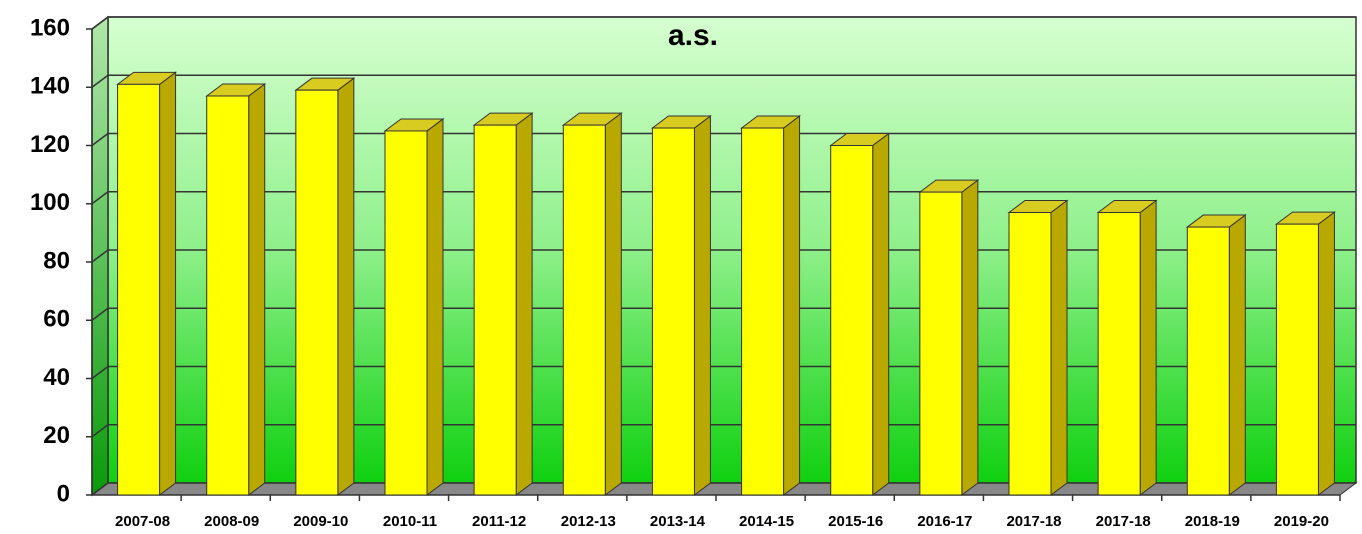 Image resolution: width=1362 pixels, height=534 pixels. Describe the element at coordinates (56, 377) in the screenshot. I see `y-tick-label: 40` at that location.